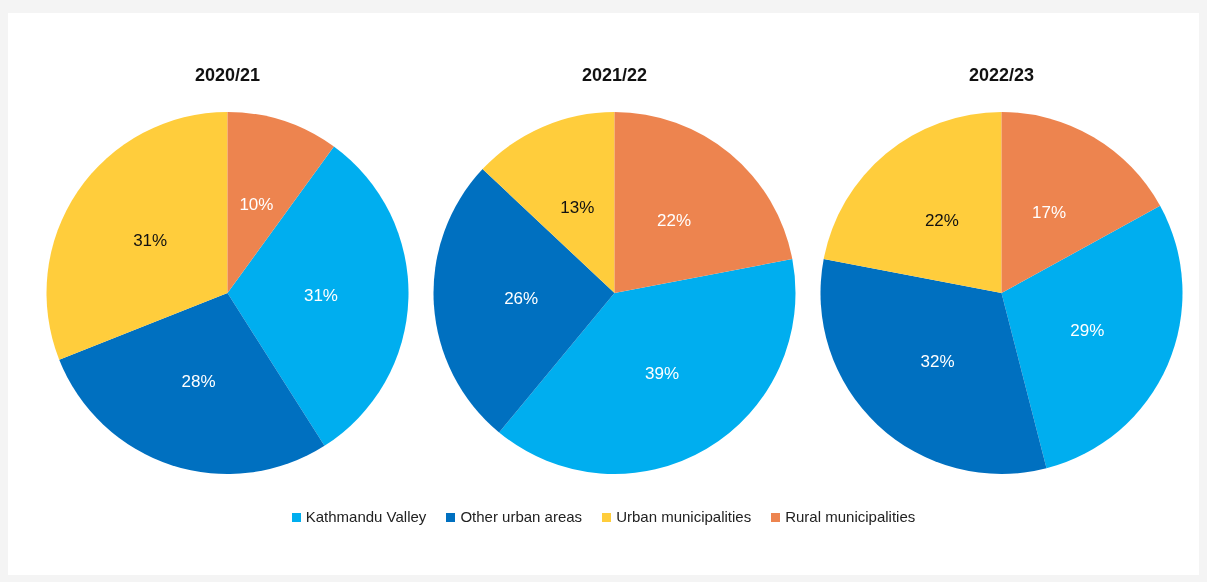 The height and width of the screenshot is (582, 1207). Describe the element at coordinates (365, 516) in the screenshot. I see `legend-label: Kathmandu Valley` at that location.